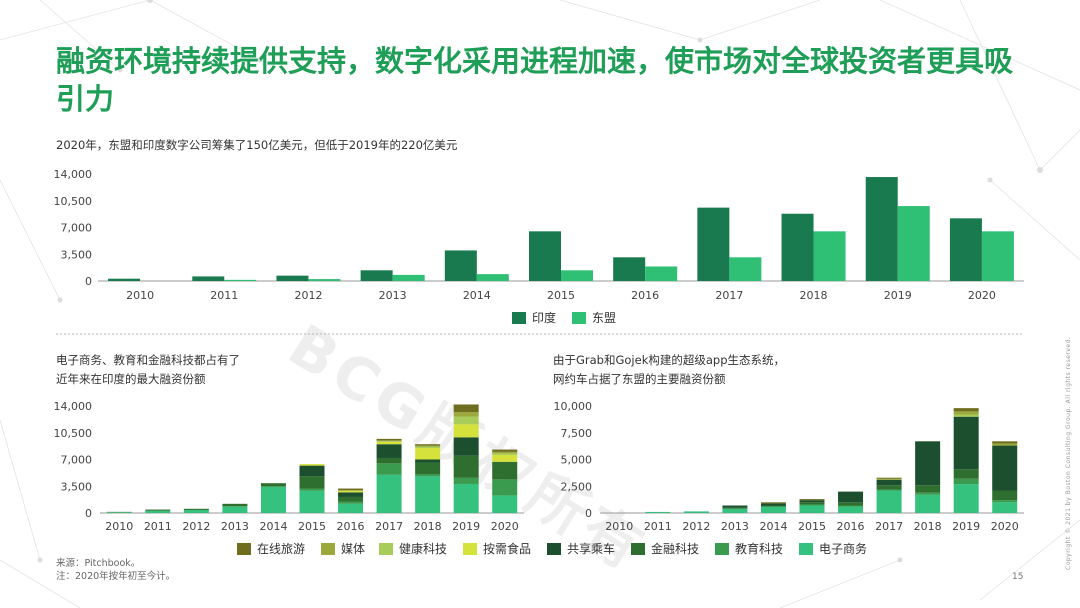  I want to click on bottom-right-chart-xtick-label: 2015, so click(812, 526).